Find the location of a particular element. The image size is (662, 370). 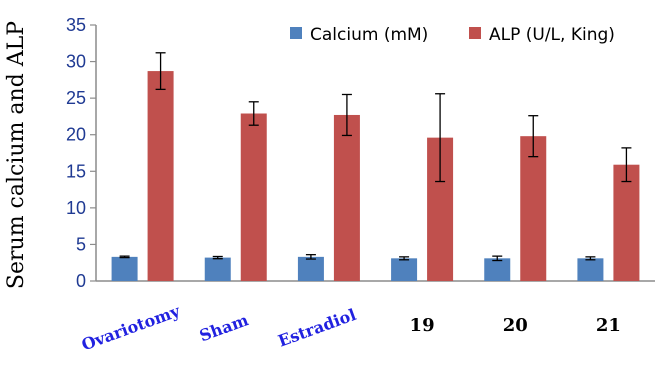

x-tick-label: Sham is located at coordinates (224, 327).